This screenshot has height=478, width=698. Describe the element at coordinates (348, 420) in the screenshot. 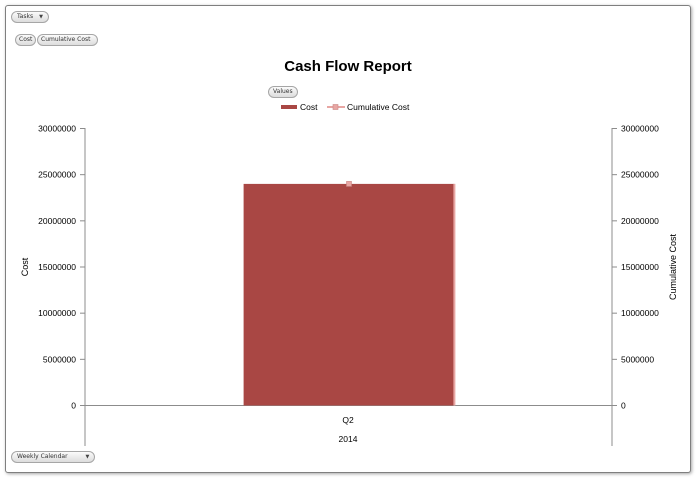

I see `x-tick-label-q2: Q2` at that location.